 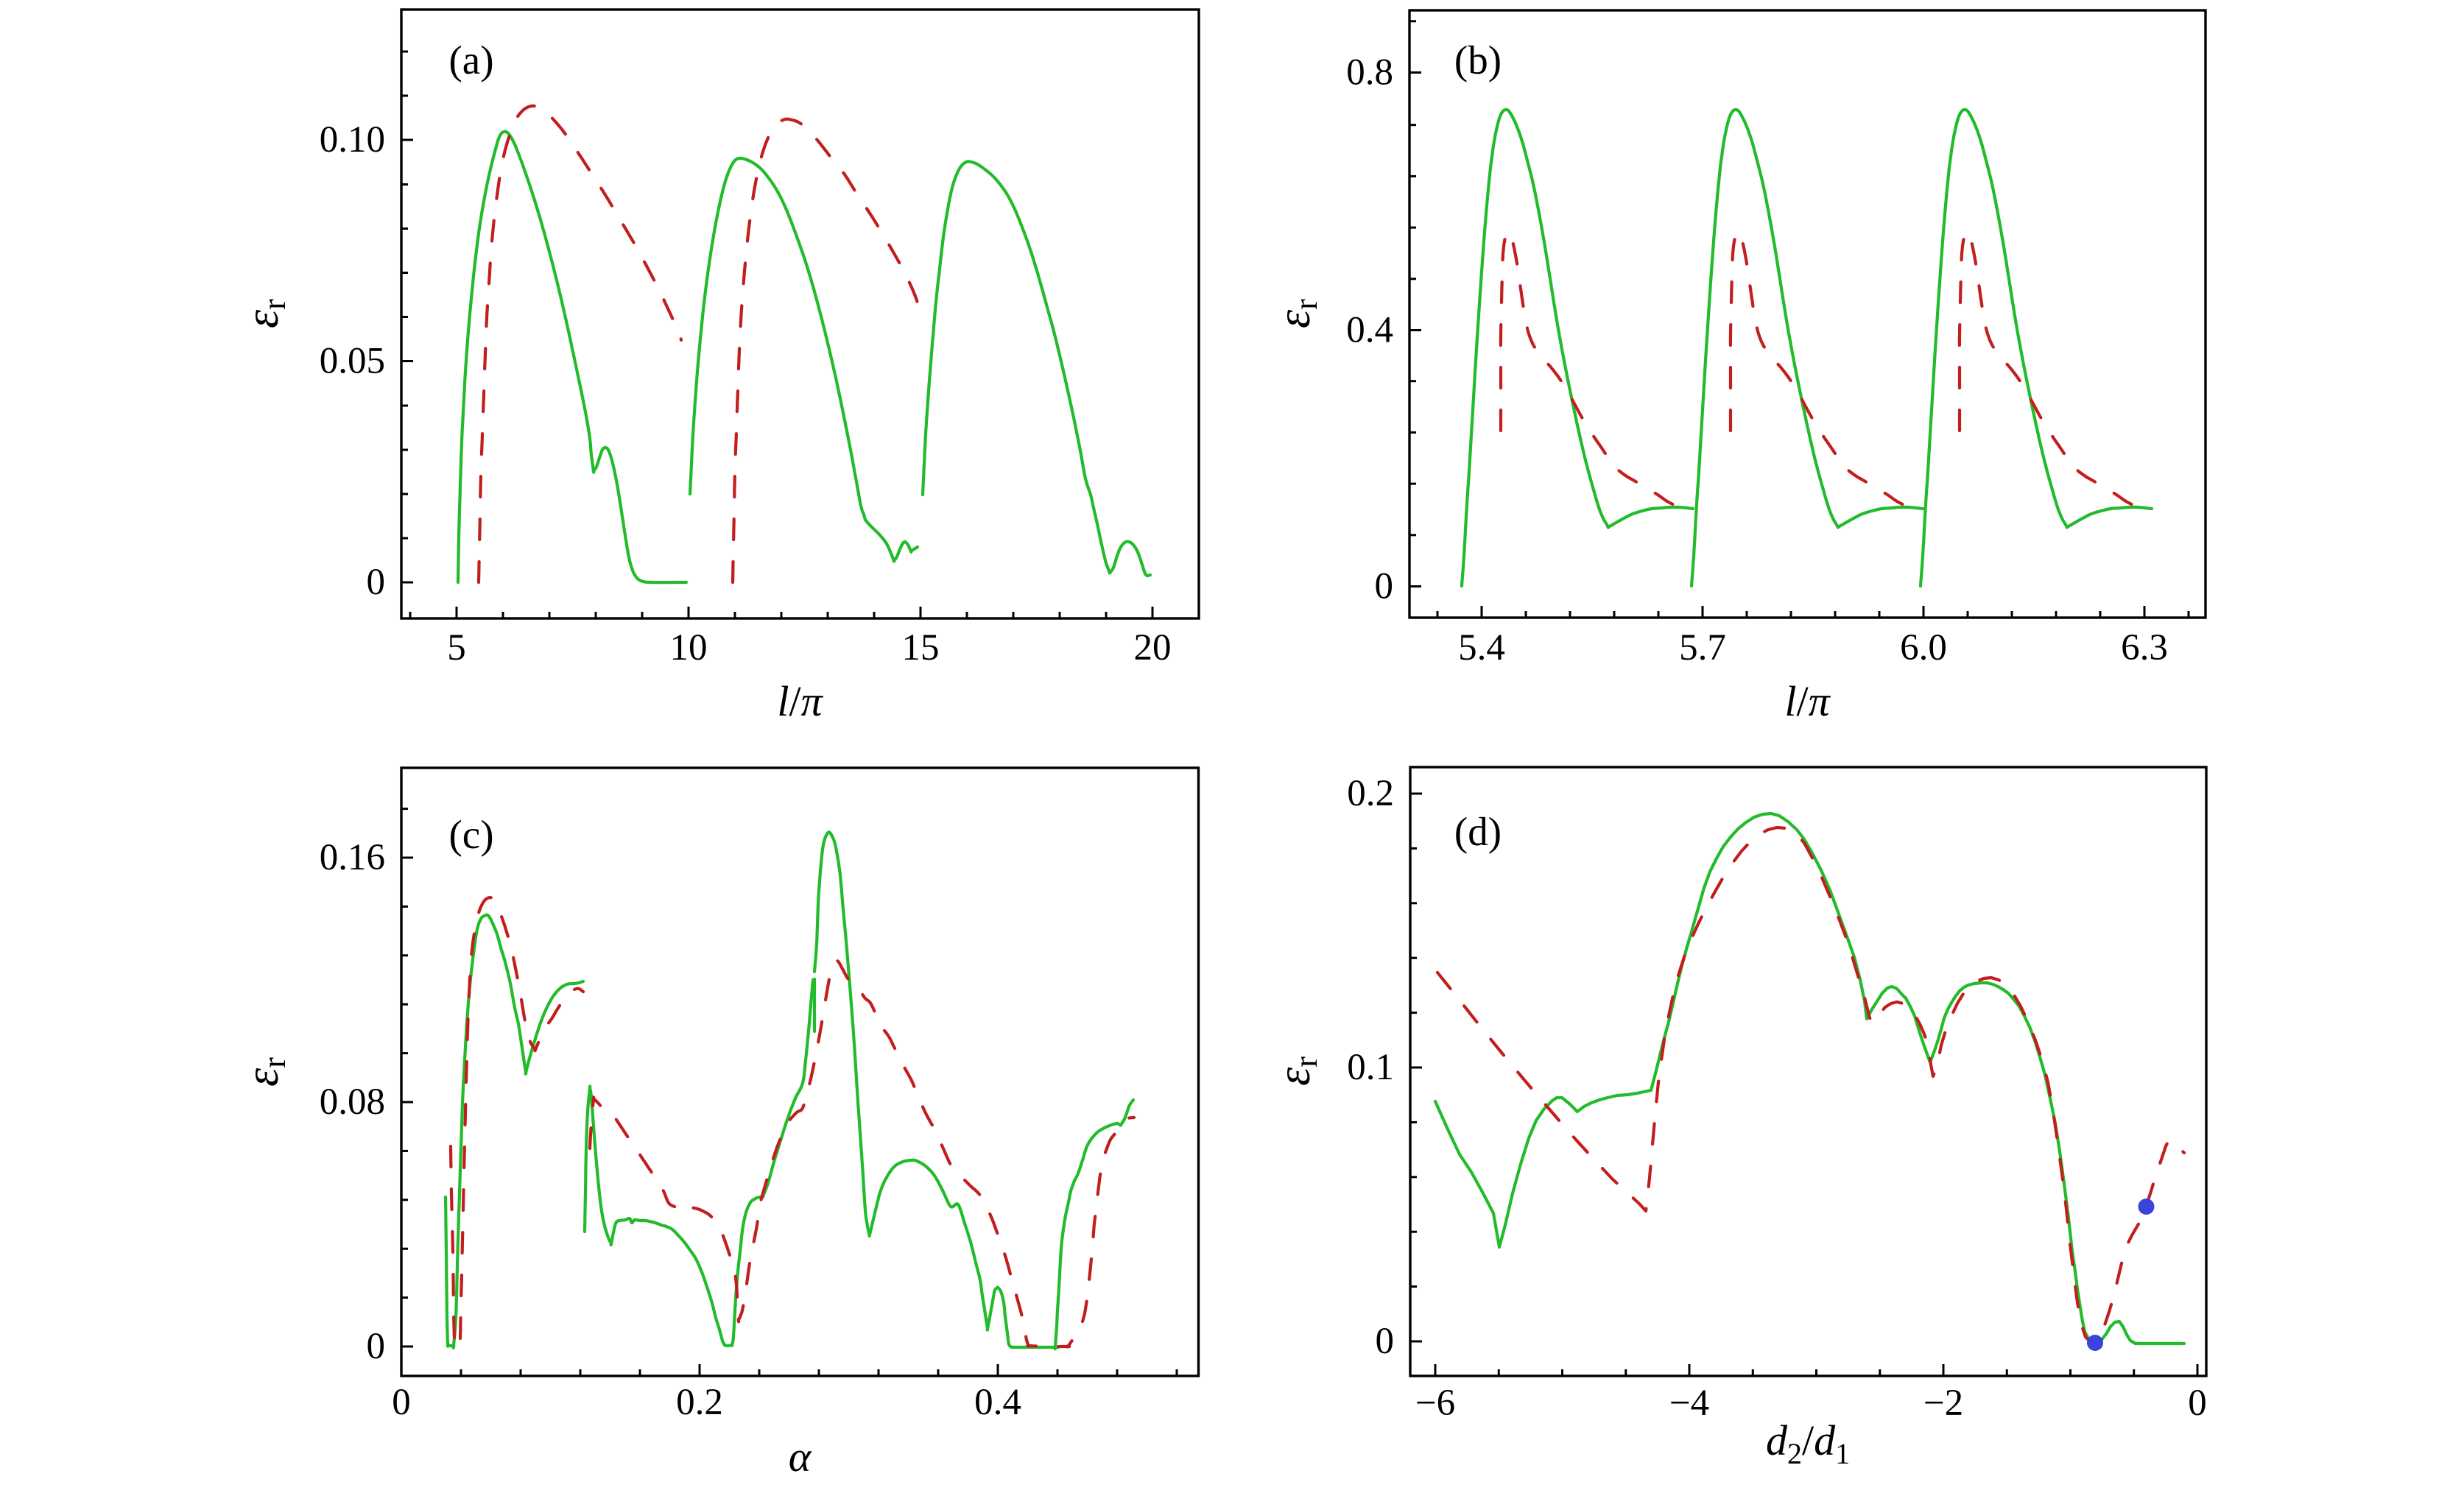 I want to click on svg-text: 6.0, so click(x=1923, y=648).